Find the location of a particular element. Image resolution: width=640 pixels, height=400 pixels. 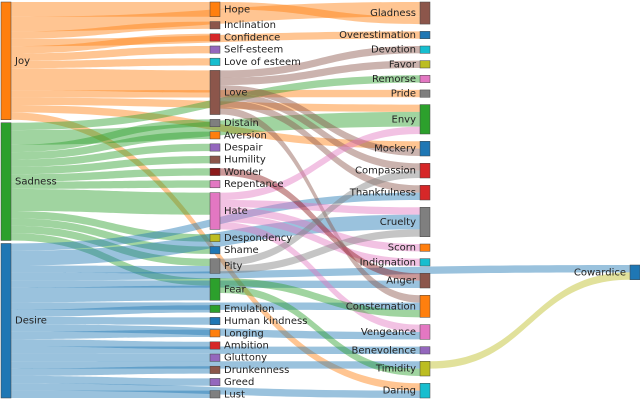

node-human-kindness is located at coordinates (215, 321).